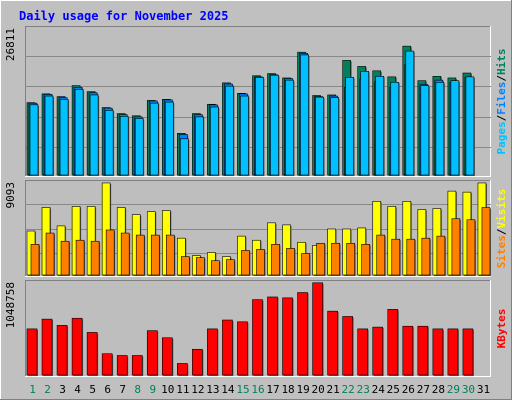  I want to click on day-label: 8, so click(137, 389).